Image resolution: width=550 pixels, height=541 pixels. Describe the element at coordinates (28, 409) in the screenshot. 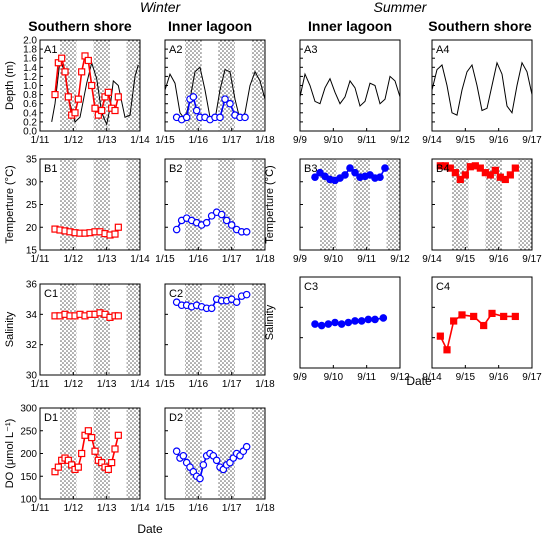

I see `y-tick-label: 300` at that location.